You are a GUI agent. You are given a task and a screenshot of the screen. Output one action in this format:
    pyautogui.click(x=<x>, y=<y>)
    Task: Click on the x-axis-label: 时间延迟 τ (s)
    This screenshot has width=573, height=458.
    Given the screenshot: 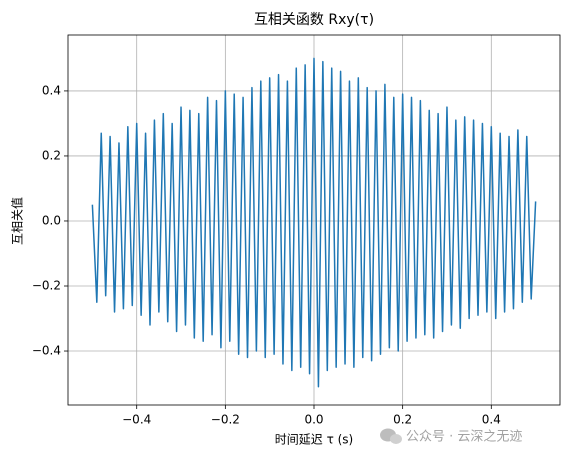 What is the action you would take?
    pyautogui.click(x=314, y=440)
    